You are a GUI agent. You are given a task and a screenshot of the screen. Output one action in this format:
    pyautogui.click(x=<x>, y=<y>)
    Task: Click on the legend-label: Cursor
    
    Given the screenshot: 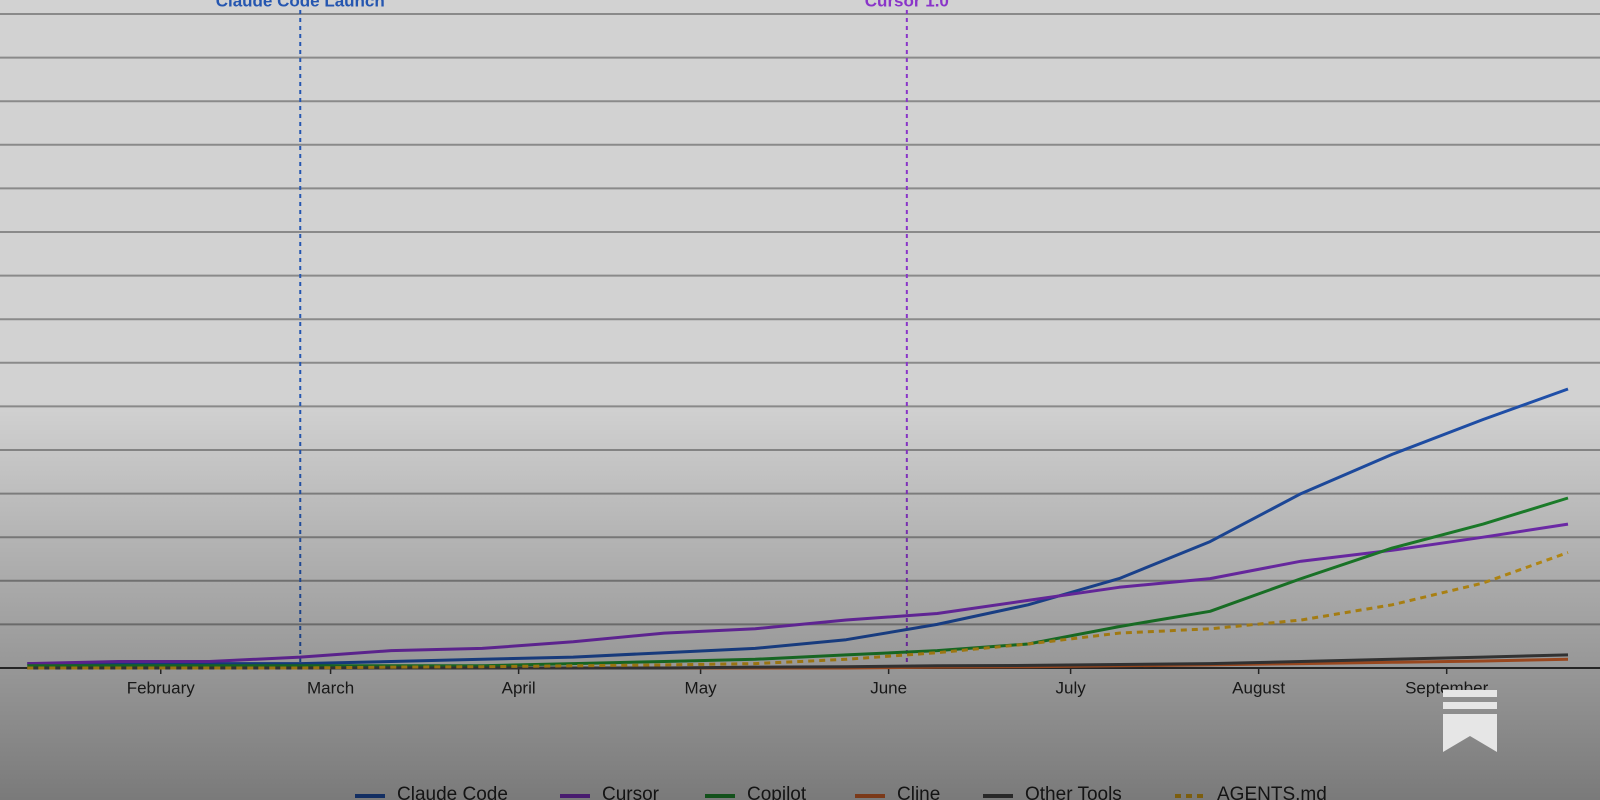 What is the action you would take?
    pyautogui.click(x=631, y=792)
    